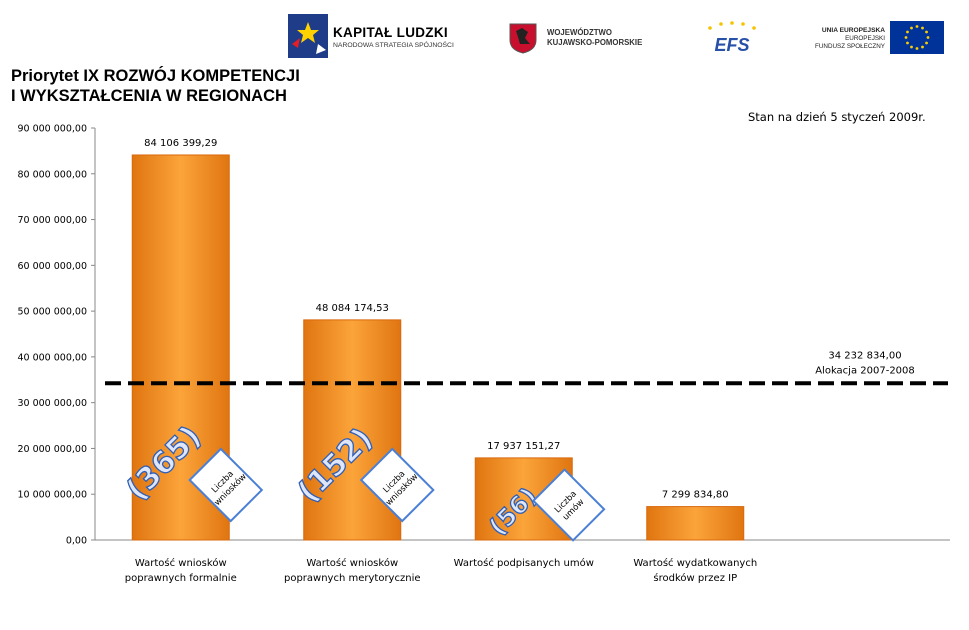 The height and width of the screenshot is (630, 969). I want to click on y-tick-label: 80 000 000,00, so click(52, 174).